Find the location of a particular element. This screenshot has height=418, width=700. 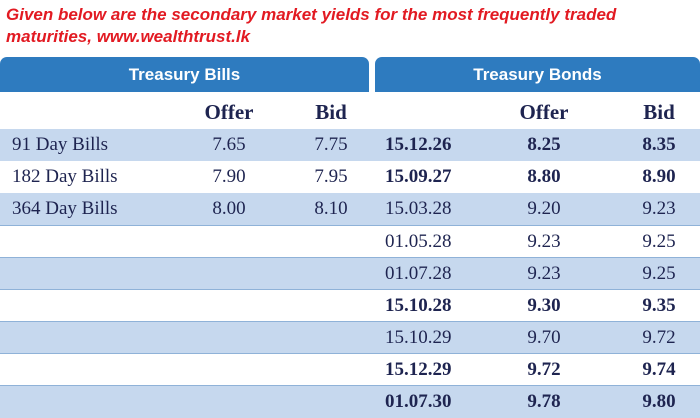

bill-offer: 7.90 is located at coordinates (229, 176).